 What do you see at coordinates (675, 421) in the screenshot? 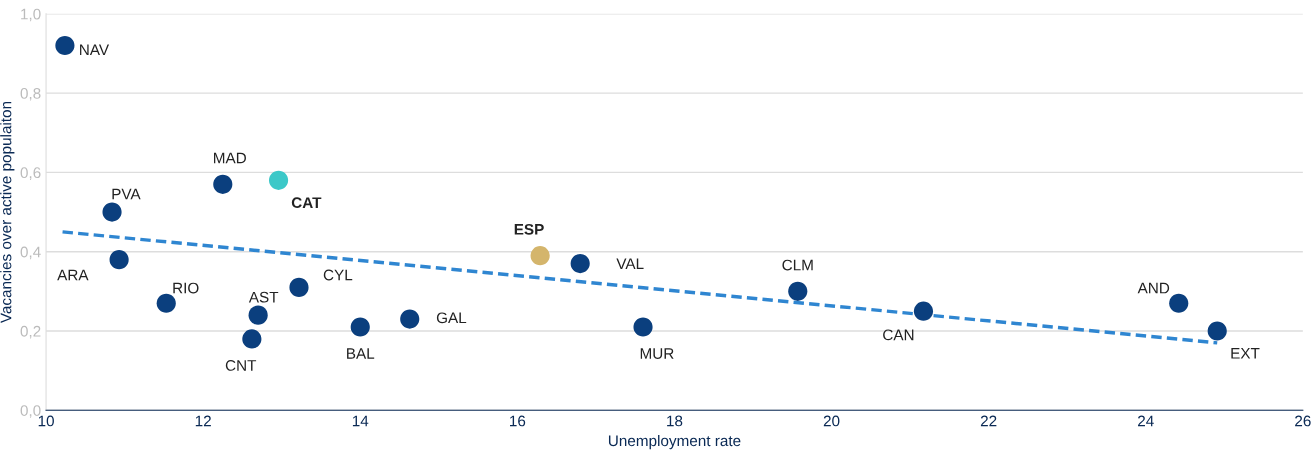
I see `x-tick-label: 18` at bounding box center [675, 421].